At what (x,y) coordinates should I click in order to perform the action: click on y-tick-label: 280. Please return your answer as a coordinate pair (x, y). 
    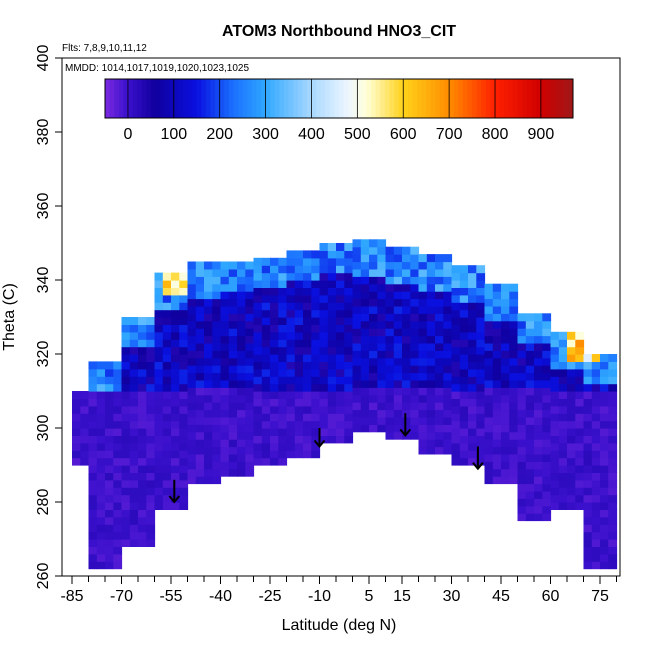
    Looking at the image, I should click on (43, 502).